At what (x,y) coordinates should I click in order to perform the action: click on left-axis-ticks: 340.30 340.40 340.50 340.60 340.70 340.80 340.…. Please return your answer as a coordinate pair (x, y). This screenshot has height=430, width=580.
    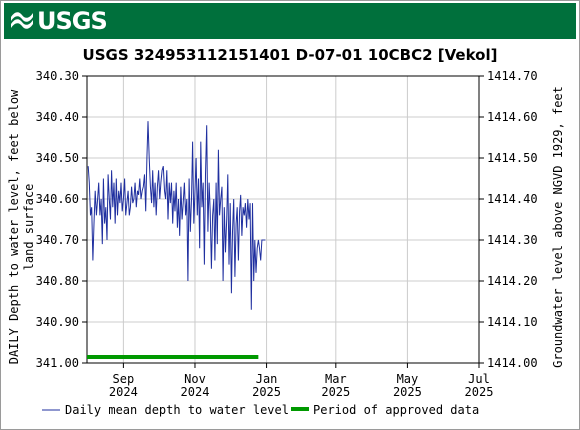
    Looking at the image, I should click on (61, 219).